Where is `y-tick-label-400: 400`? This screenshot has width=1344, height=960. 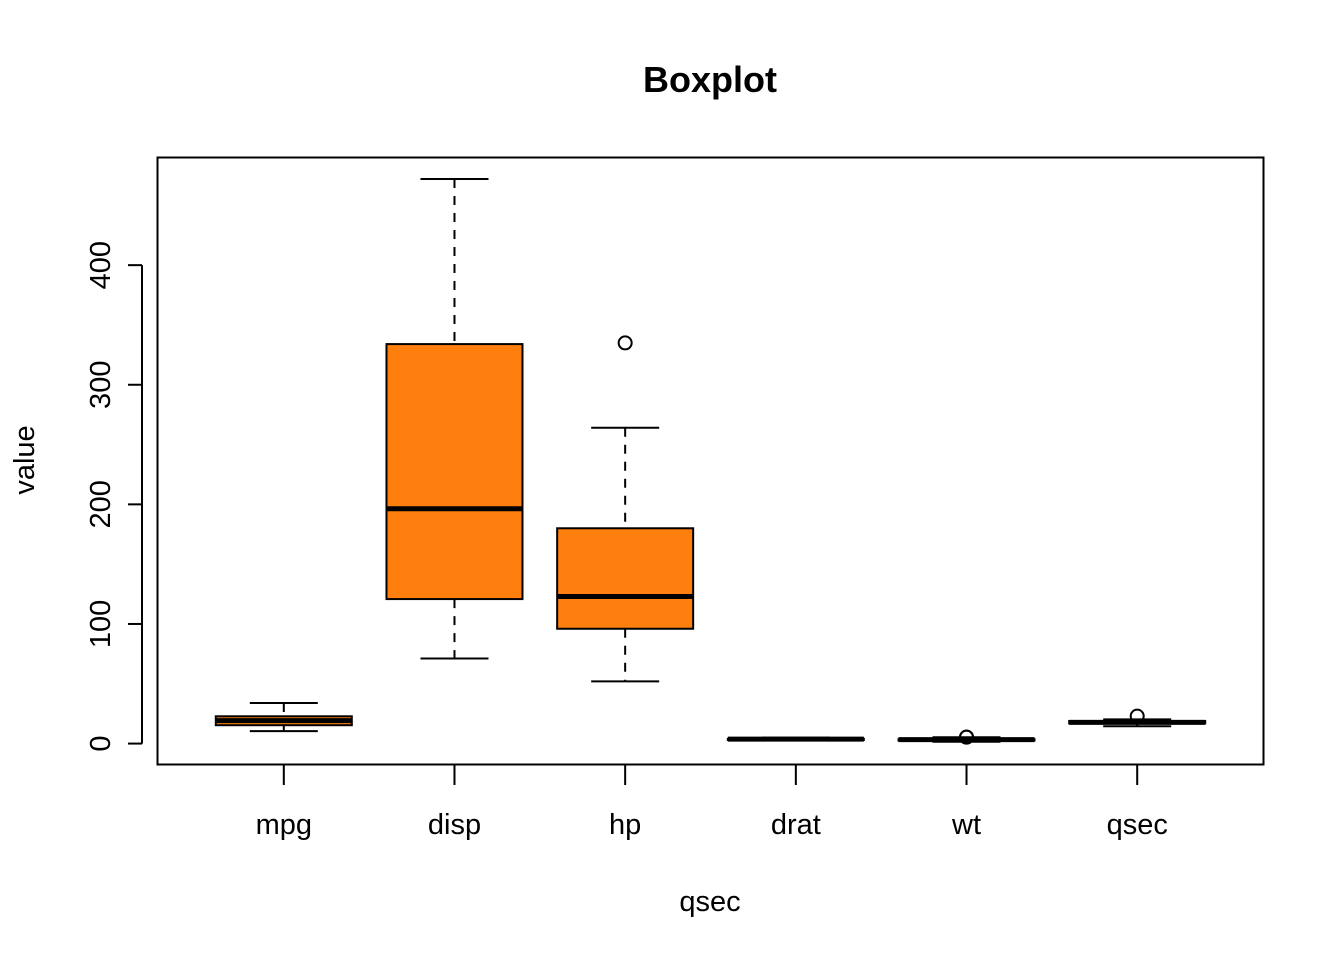
y-tick-label-400: 400 is located at coordinates (101, 265).